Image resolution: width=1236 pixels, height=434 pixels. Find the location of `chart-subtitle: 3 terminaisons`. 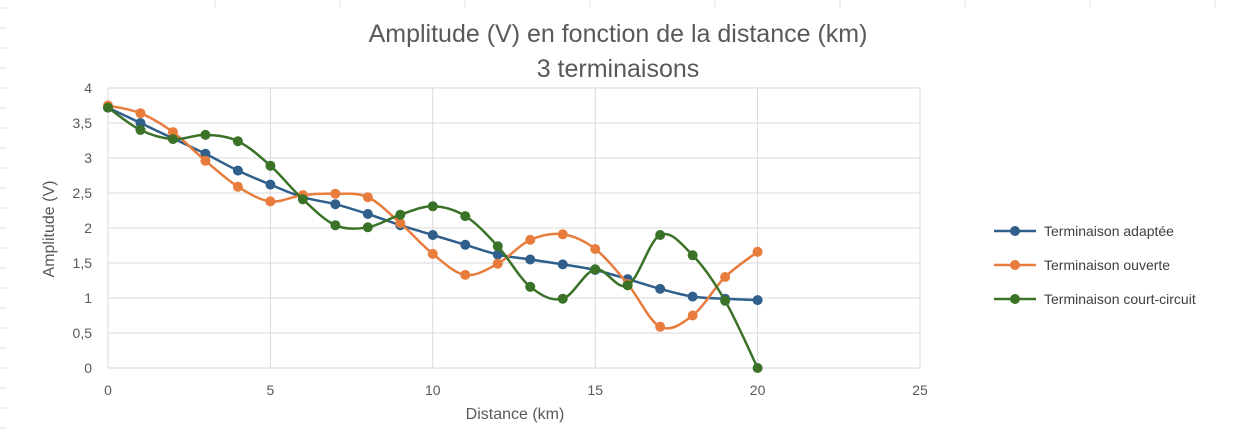

chart-subtitle: 3 terminaisons is located at coordinates (618, 69).